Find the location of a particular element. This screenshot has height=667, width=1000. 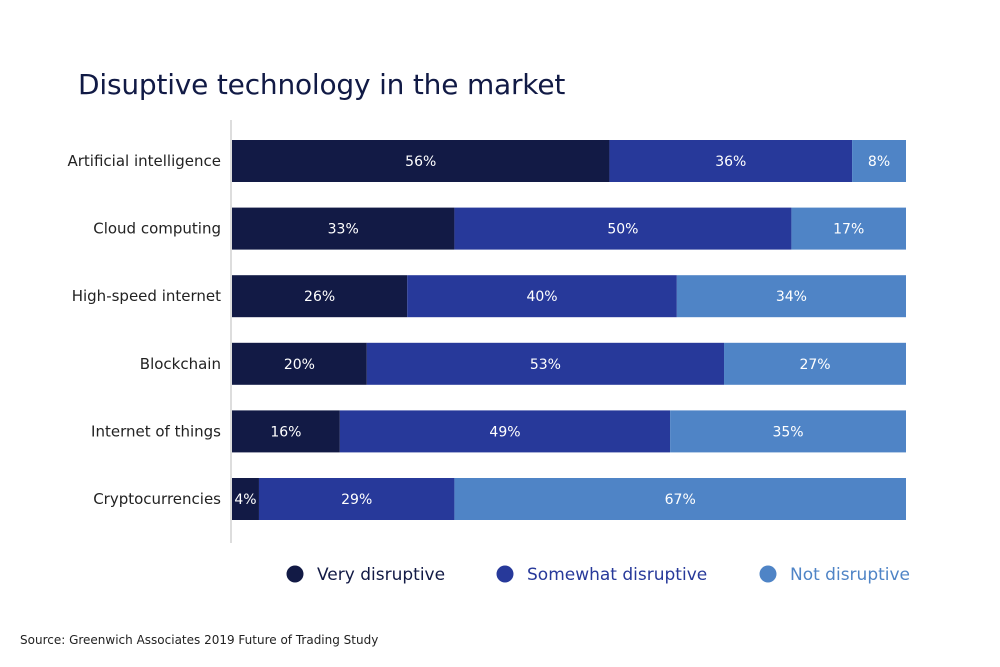

legend-marker-very-disruptive is located at coordinates (295, 574).